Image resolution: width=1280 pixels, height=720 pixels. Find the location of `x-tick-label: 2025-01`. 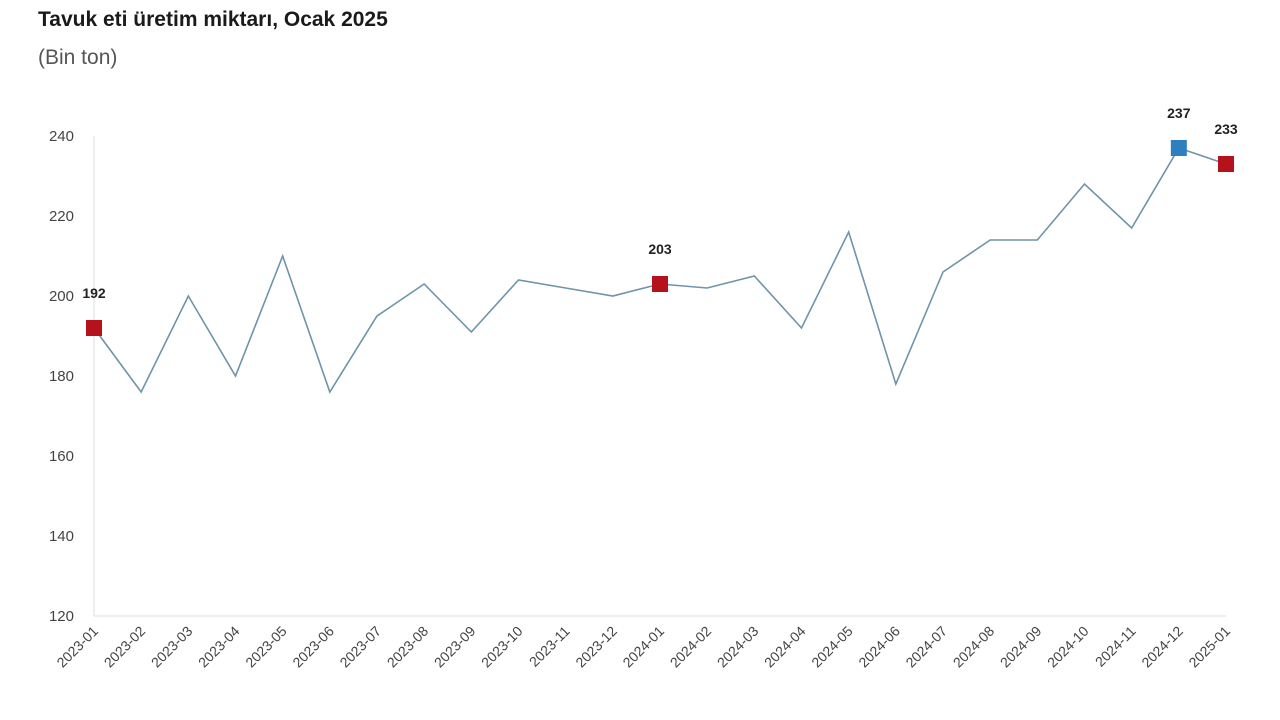

x-tick-label: 2025-01 is located at coordinates (1209, 647).